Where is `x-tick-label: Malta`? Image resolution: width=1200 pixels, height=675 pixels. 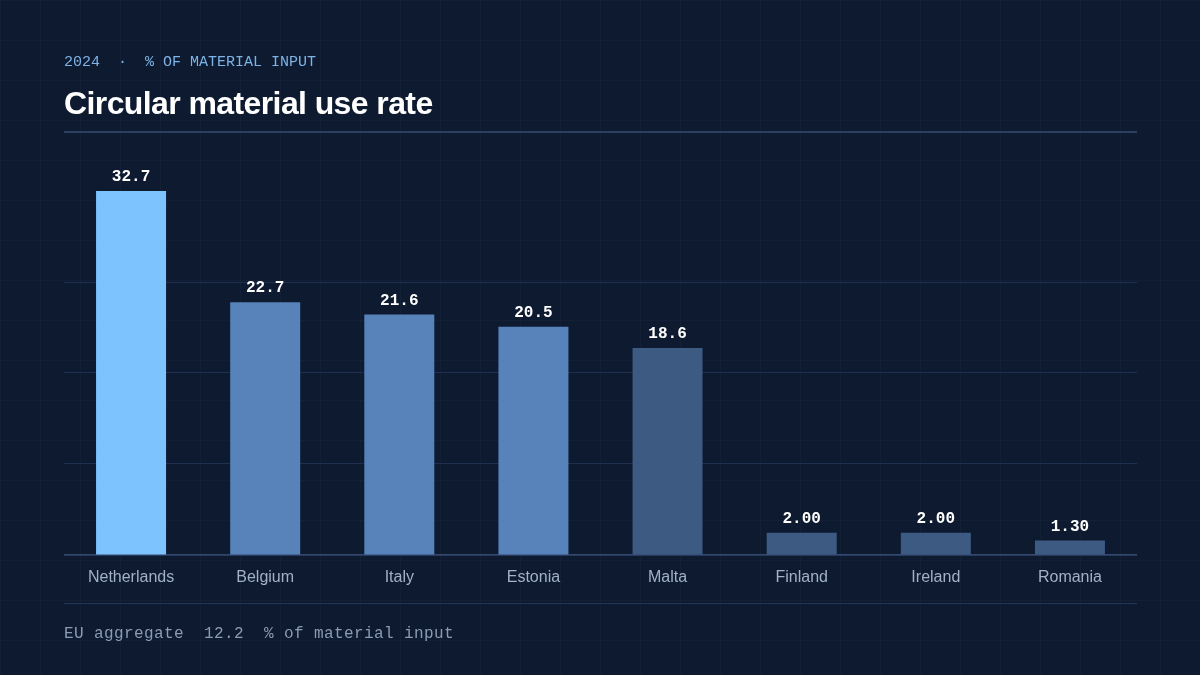 x-tick-label: Malta is located at coordinates (668, 577).